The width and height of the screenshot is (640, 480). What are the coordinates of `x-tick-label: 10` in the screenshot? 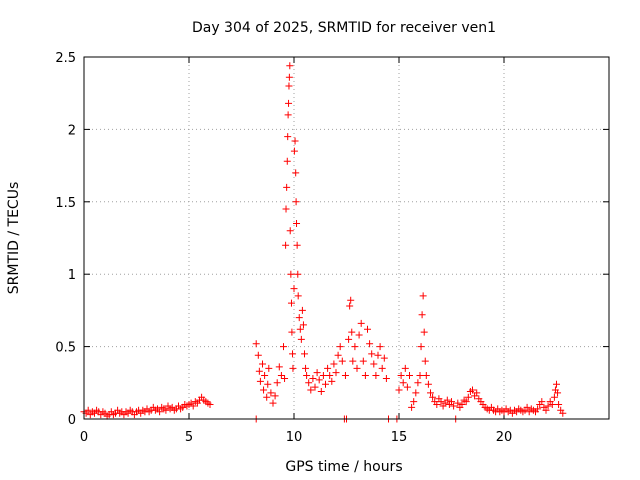 It's located at (294, 437).